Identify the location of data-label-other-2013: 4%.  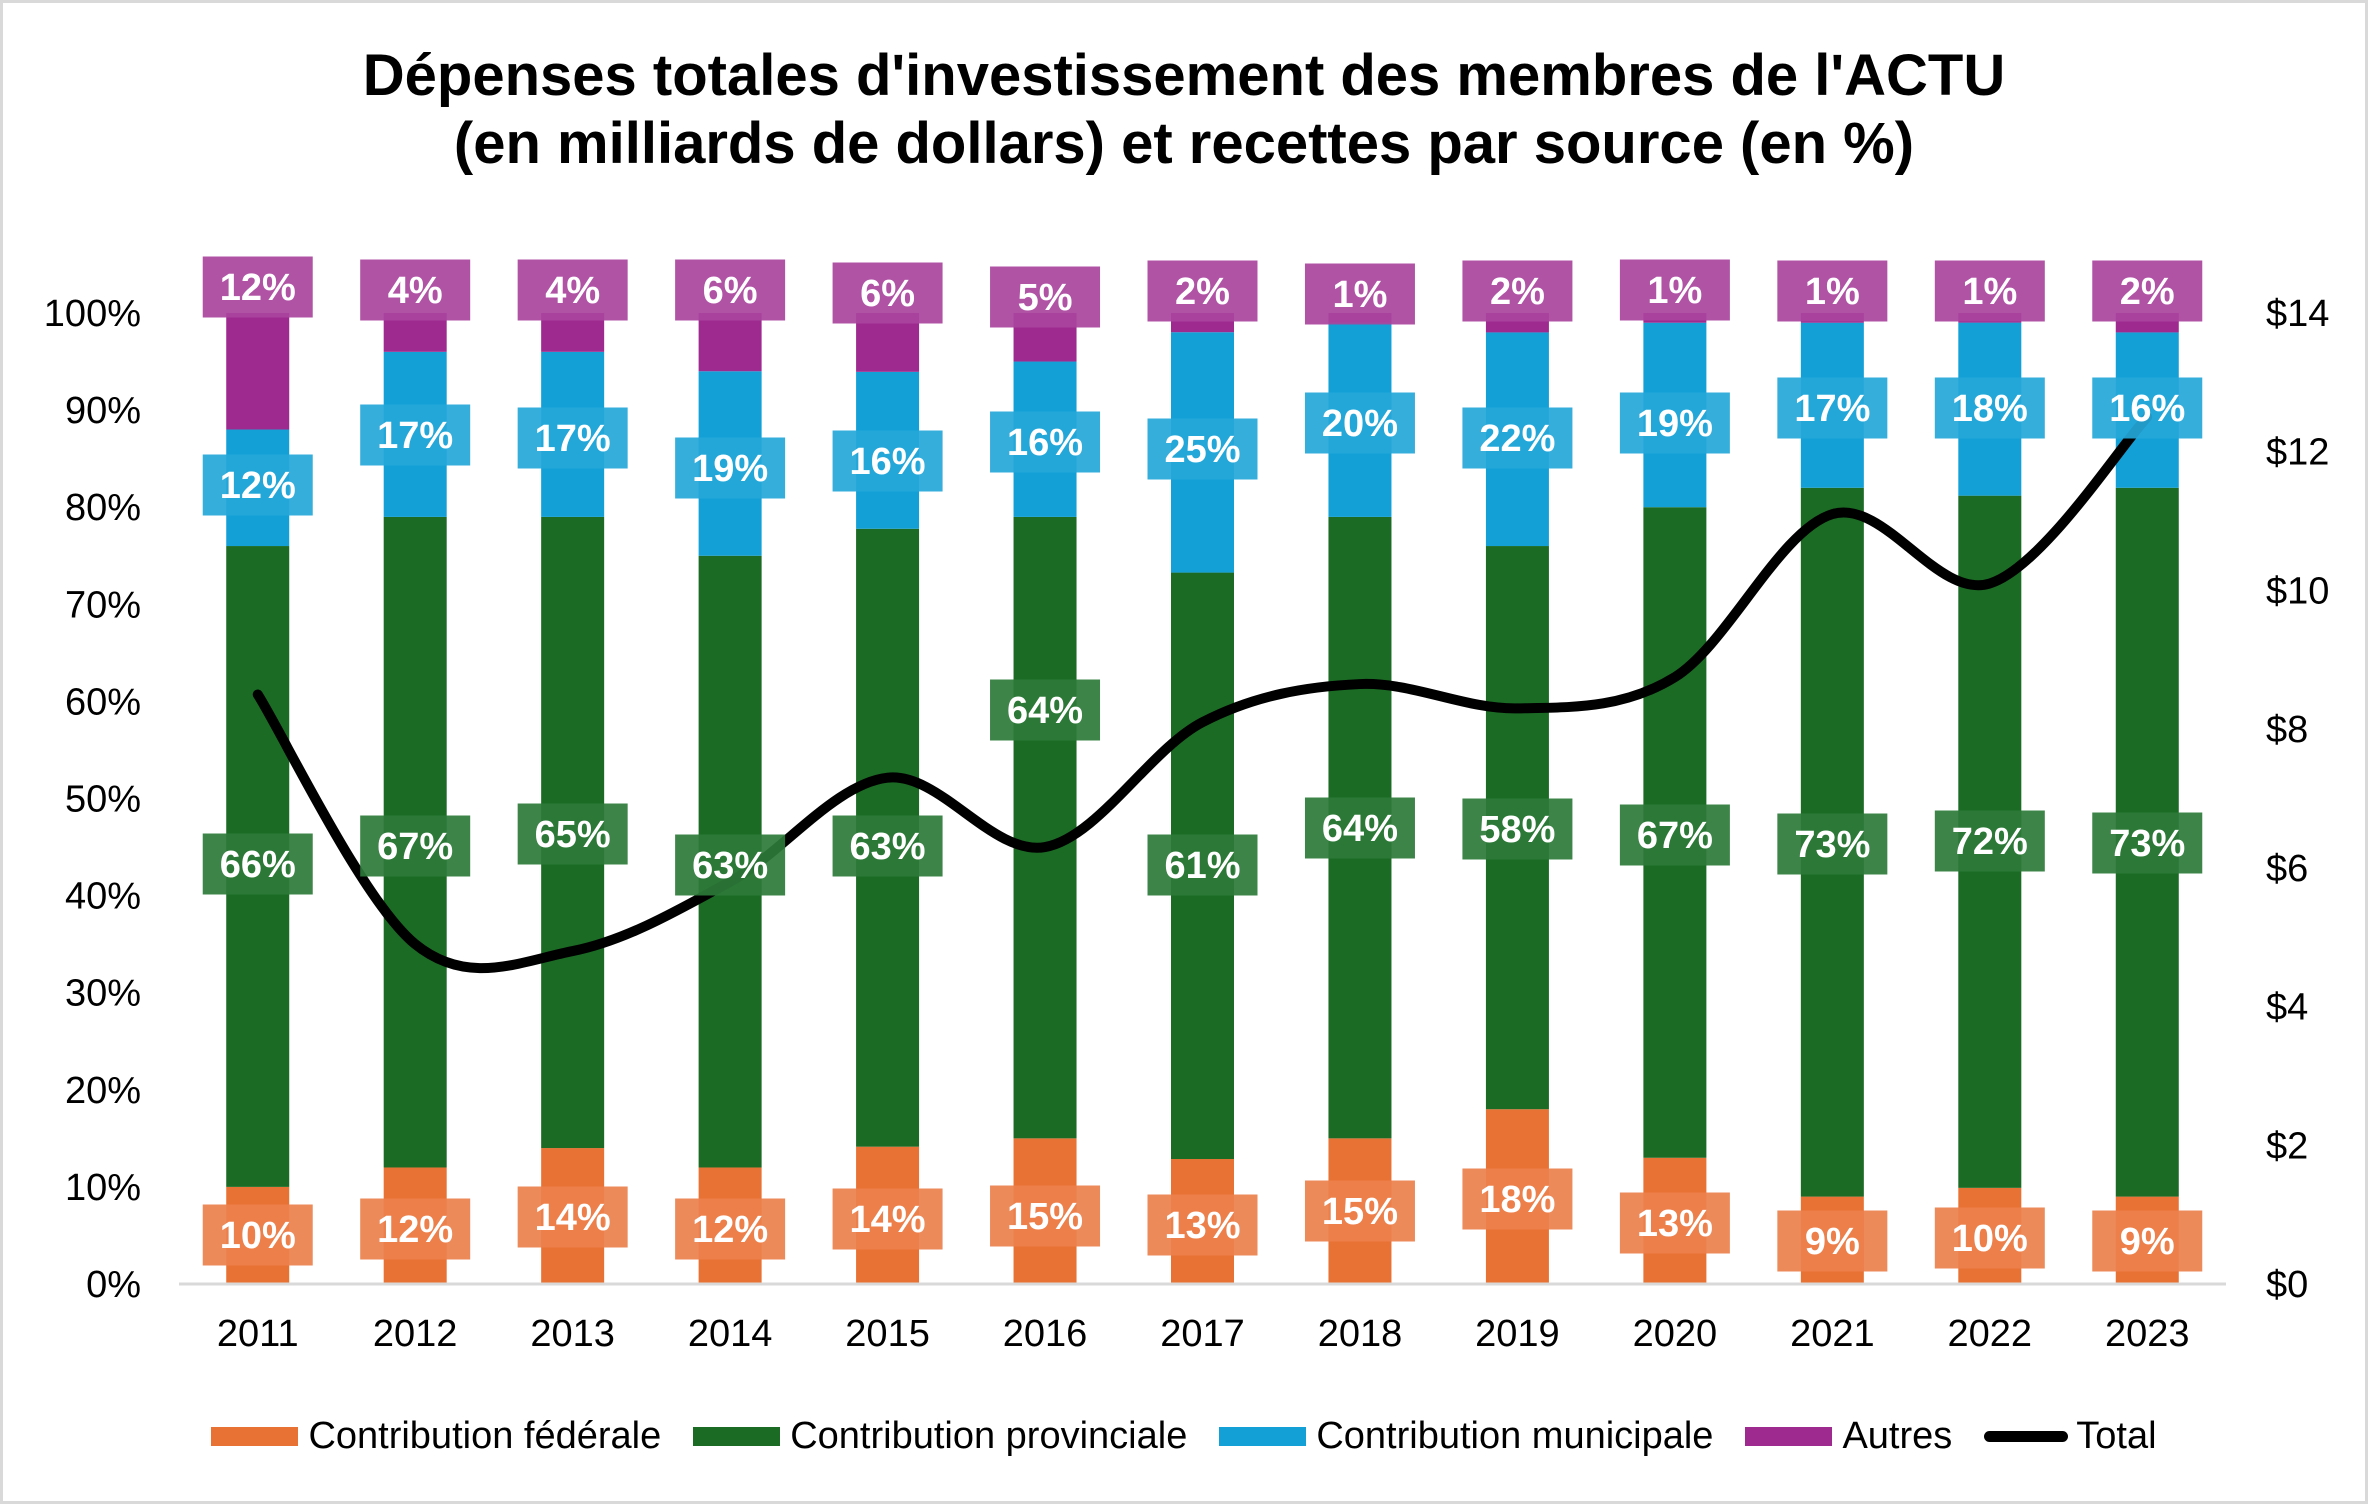
(572, 291).